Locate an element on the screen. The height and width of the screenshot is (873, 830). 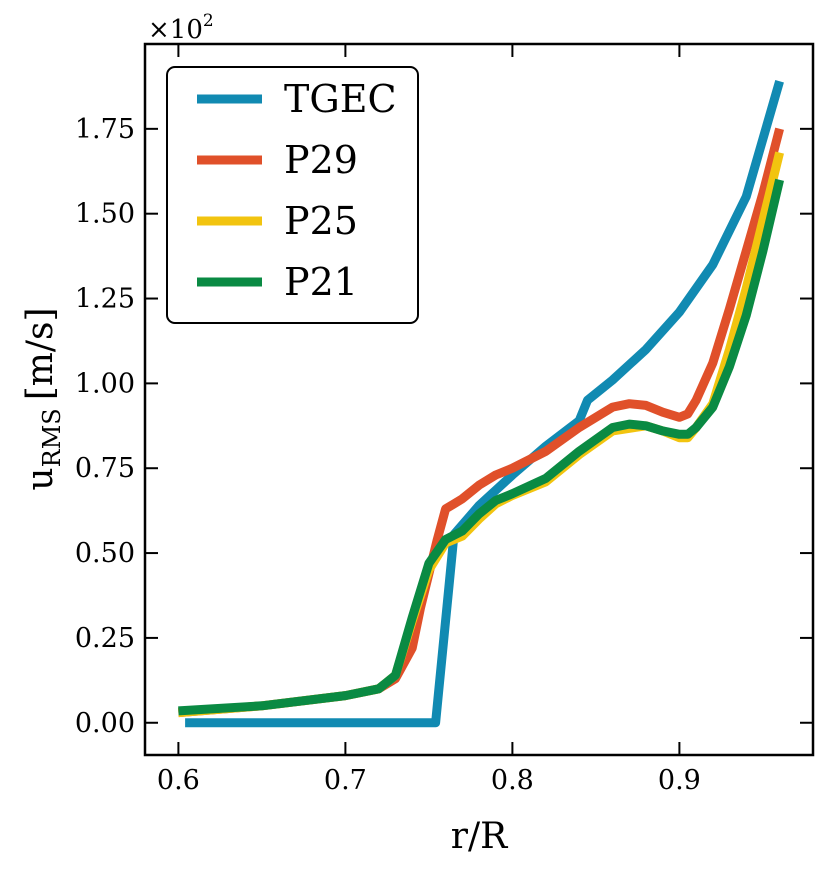
y-tick-label: 0.75 is located at coordinates (105, 468).